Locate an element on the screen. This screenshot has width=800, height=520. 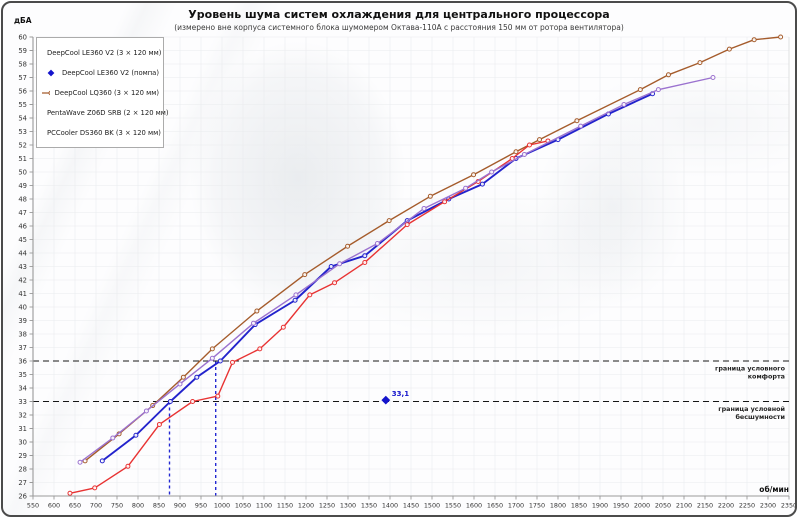
x-tick-label: 1050 is located at coordinates (243, 506).